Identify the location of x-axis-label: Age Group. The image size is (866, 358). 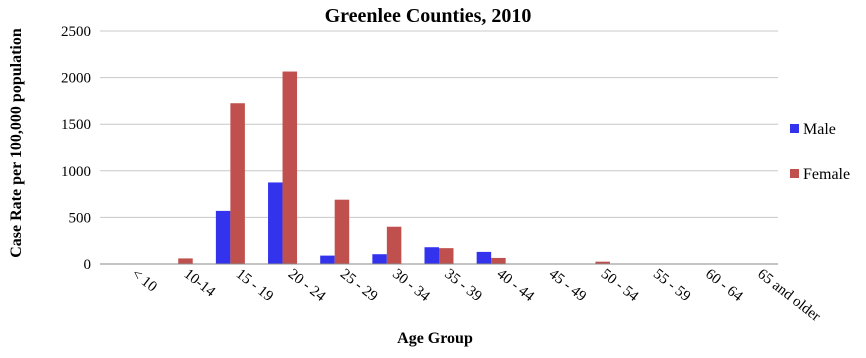
(435, 338).